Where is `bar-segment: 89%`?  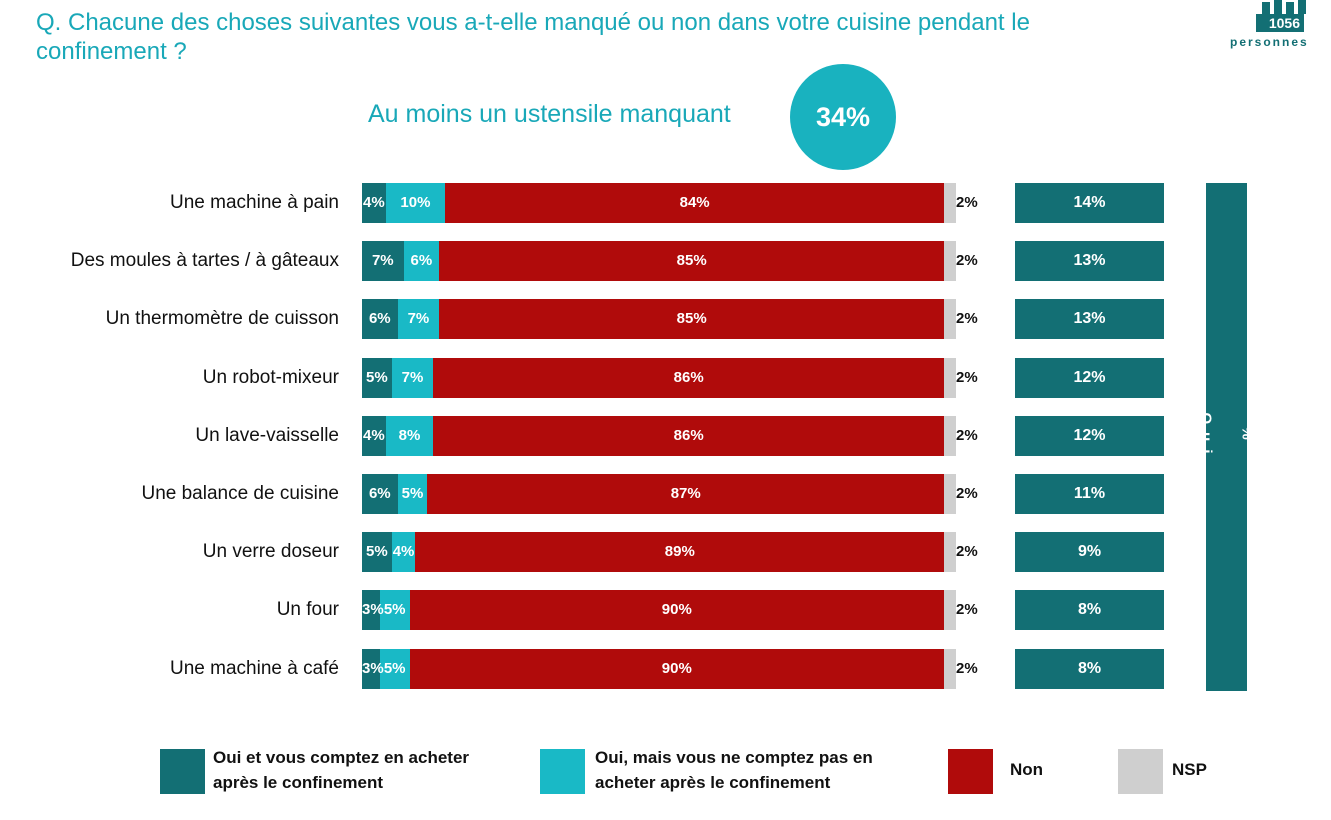
bar-segment: 89% is located at coordinates (680, 552).